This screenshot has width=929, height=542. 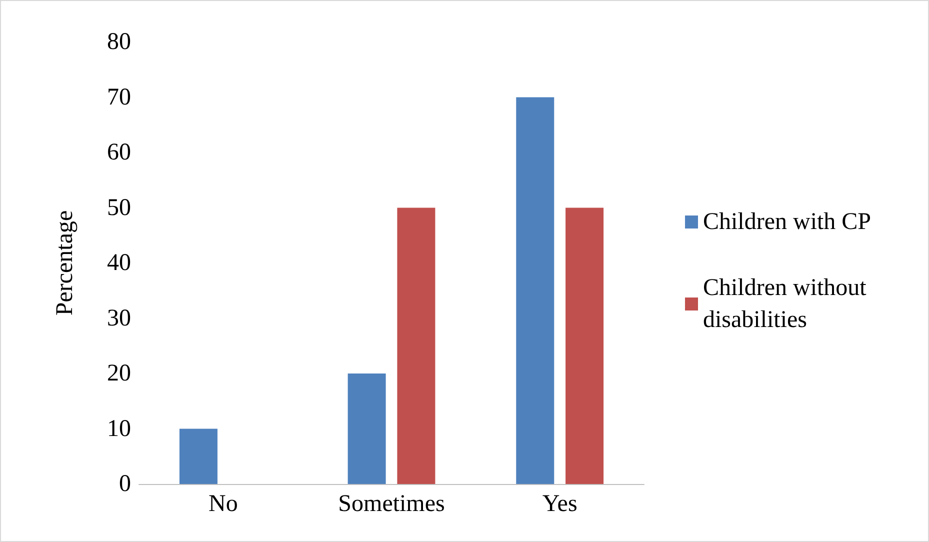 What do you see at coordinates (391, 504) in the screenshot?
I see `x-tick-label: Sometimes` at bounding box center [391, 504].